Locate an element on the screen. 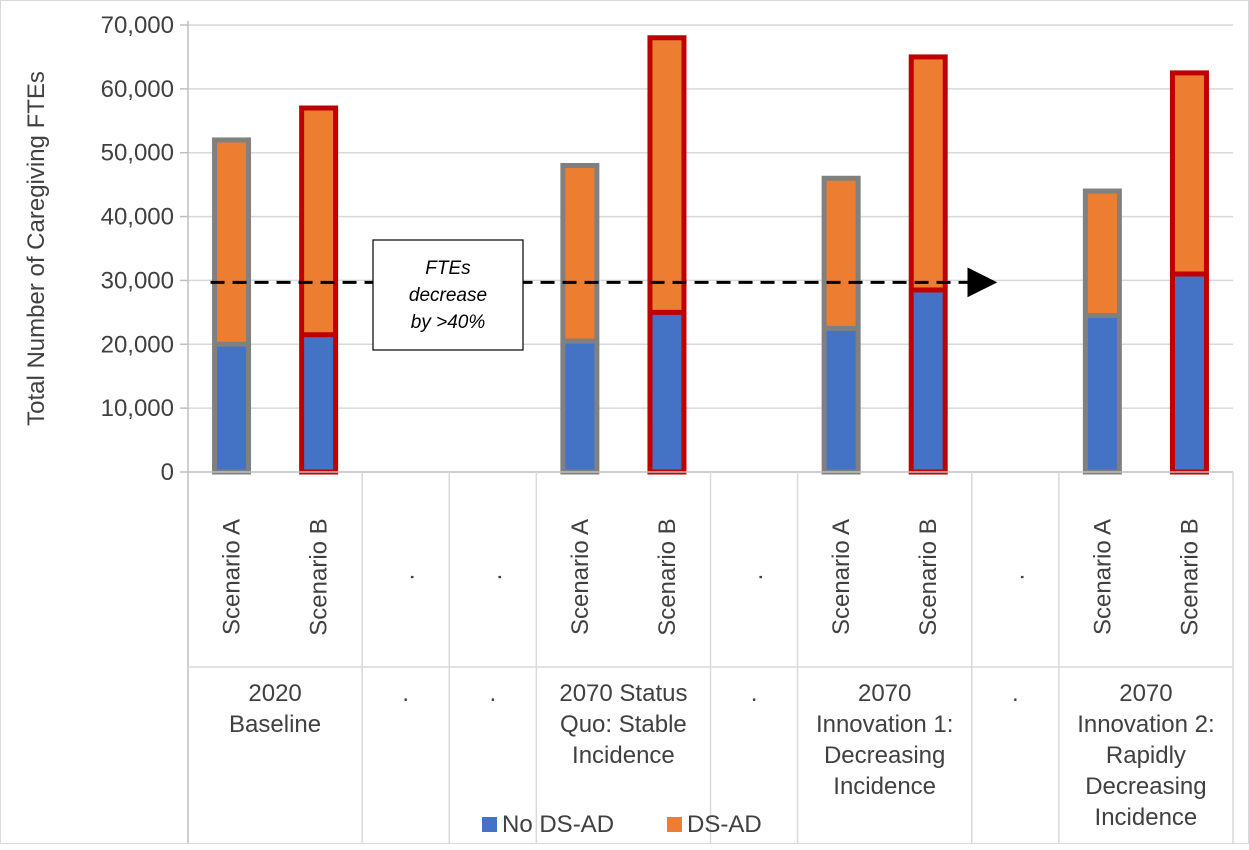  group-label-line: Quo: Stable is located at coordinates (623, 724).